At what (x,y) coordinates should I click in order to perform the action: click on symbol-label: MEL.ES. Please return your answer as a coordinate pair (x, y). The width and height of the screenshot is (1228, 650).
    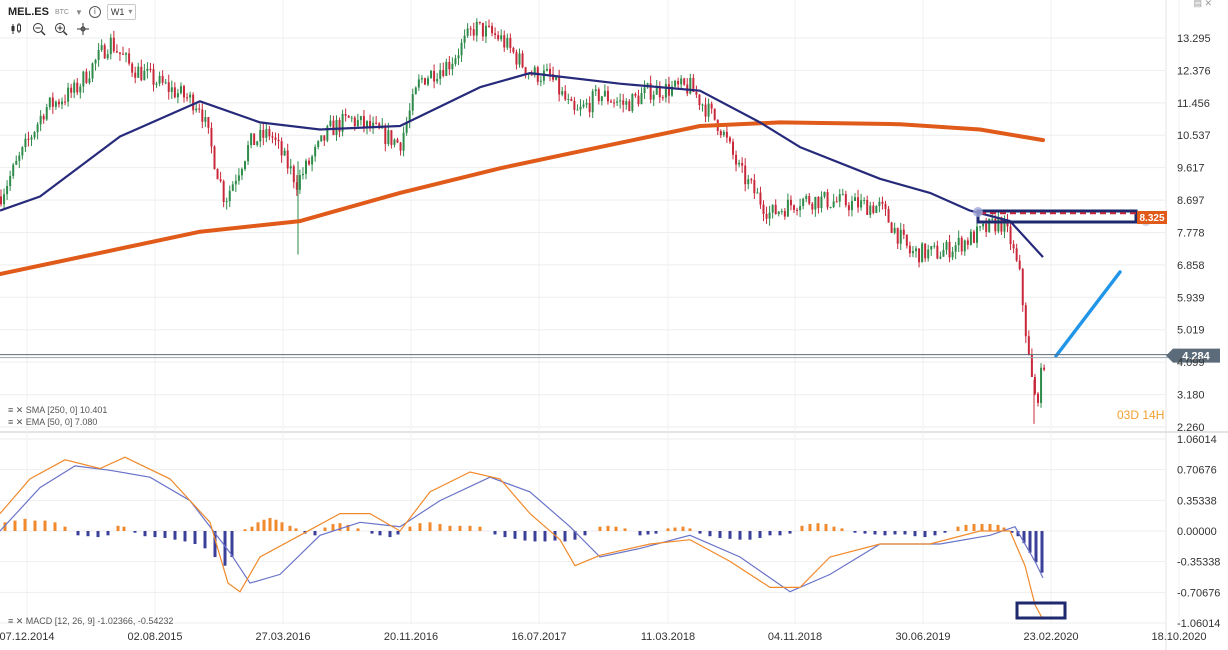
    Looking at the image, I should click on (28, 12).